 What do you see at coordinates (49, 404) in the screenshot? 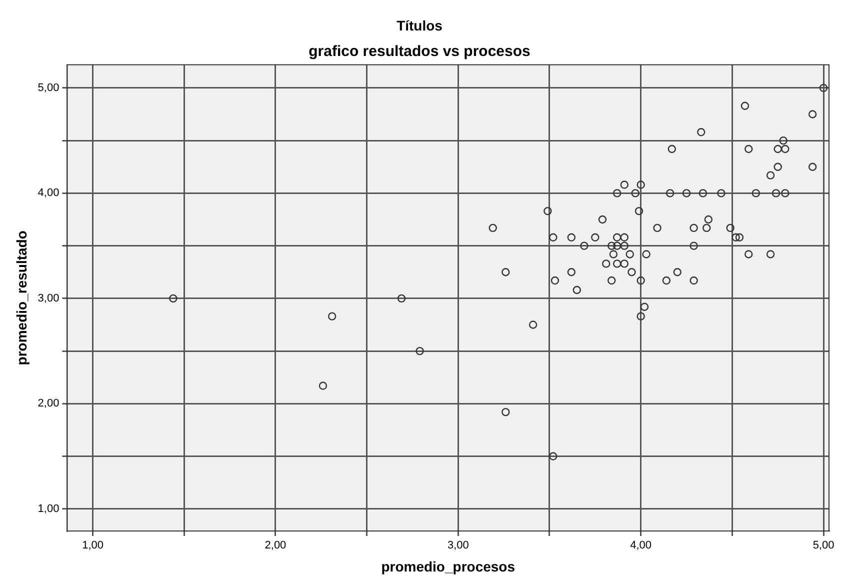
I see `y-tick-label: 2,00` at bounding box center [49, 404].